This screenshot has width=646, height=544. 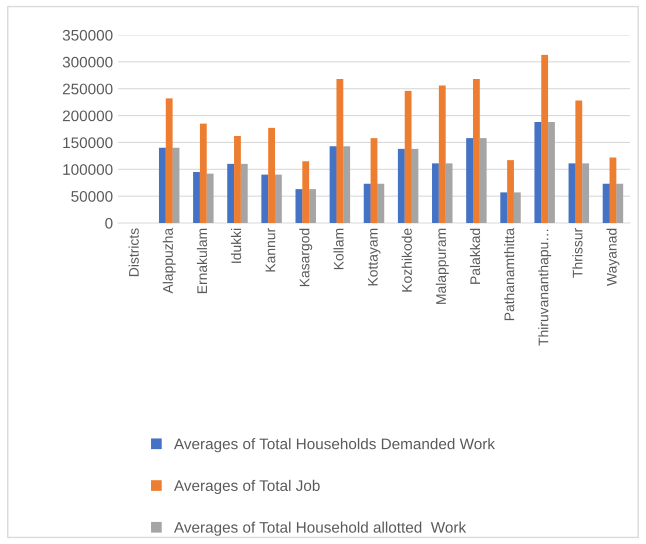 What do you see at coordinates (236, 245) in the screenshot?
I see `x-tick-label: Idukki` at bounding box center [236, 245].